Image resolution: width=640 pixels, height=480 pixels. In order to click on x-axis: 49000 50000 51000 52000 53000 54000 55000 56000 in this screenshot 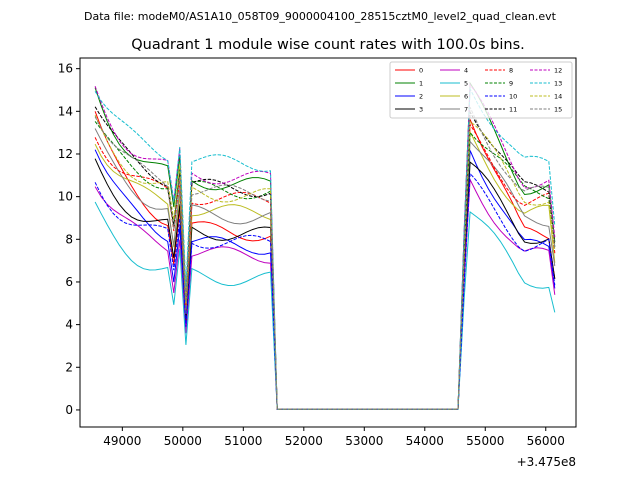, I will do `click(334, 437)`.